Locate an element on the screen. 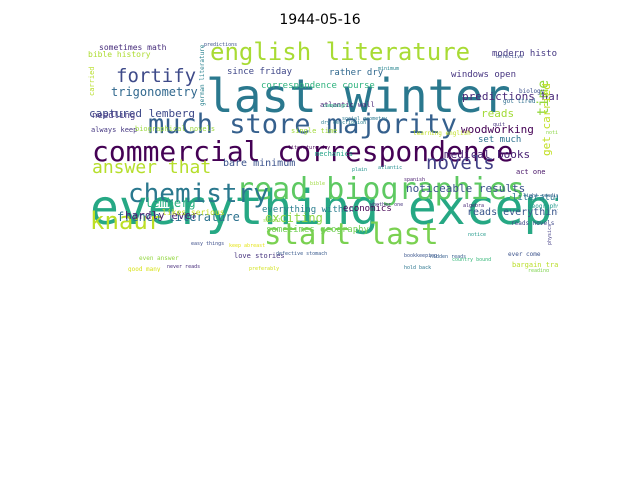 The width and height of the screenshot is (640, 480). word-novels: novels is located at coordinates (460, 163).